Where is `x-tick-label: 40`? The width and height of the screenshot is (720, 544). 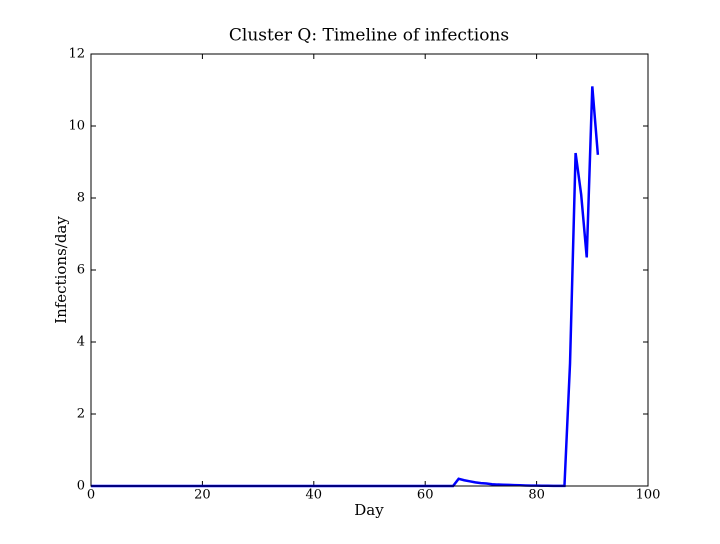
x-tick-label: 40 is located at coordinates (314, 495).